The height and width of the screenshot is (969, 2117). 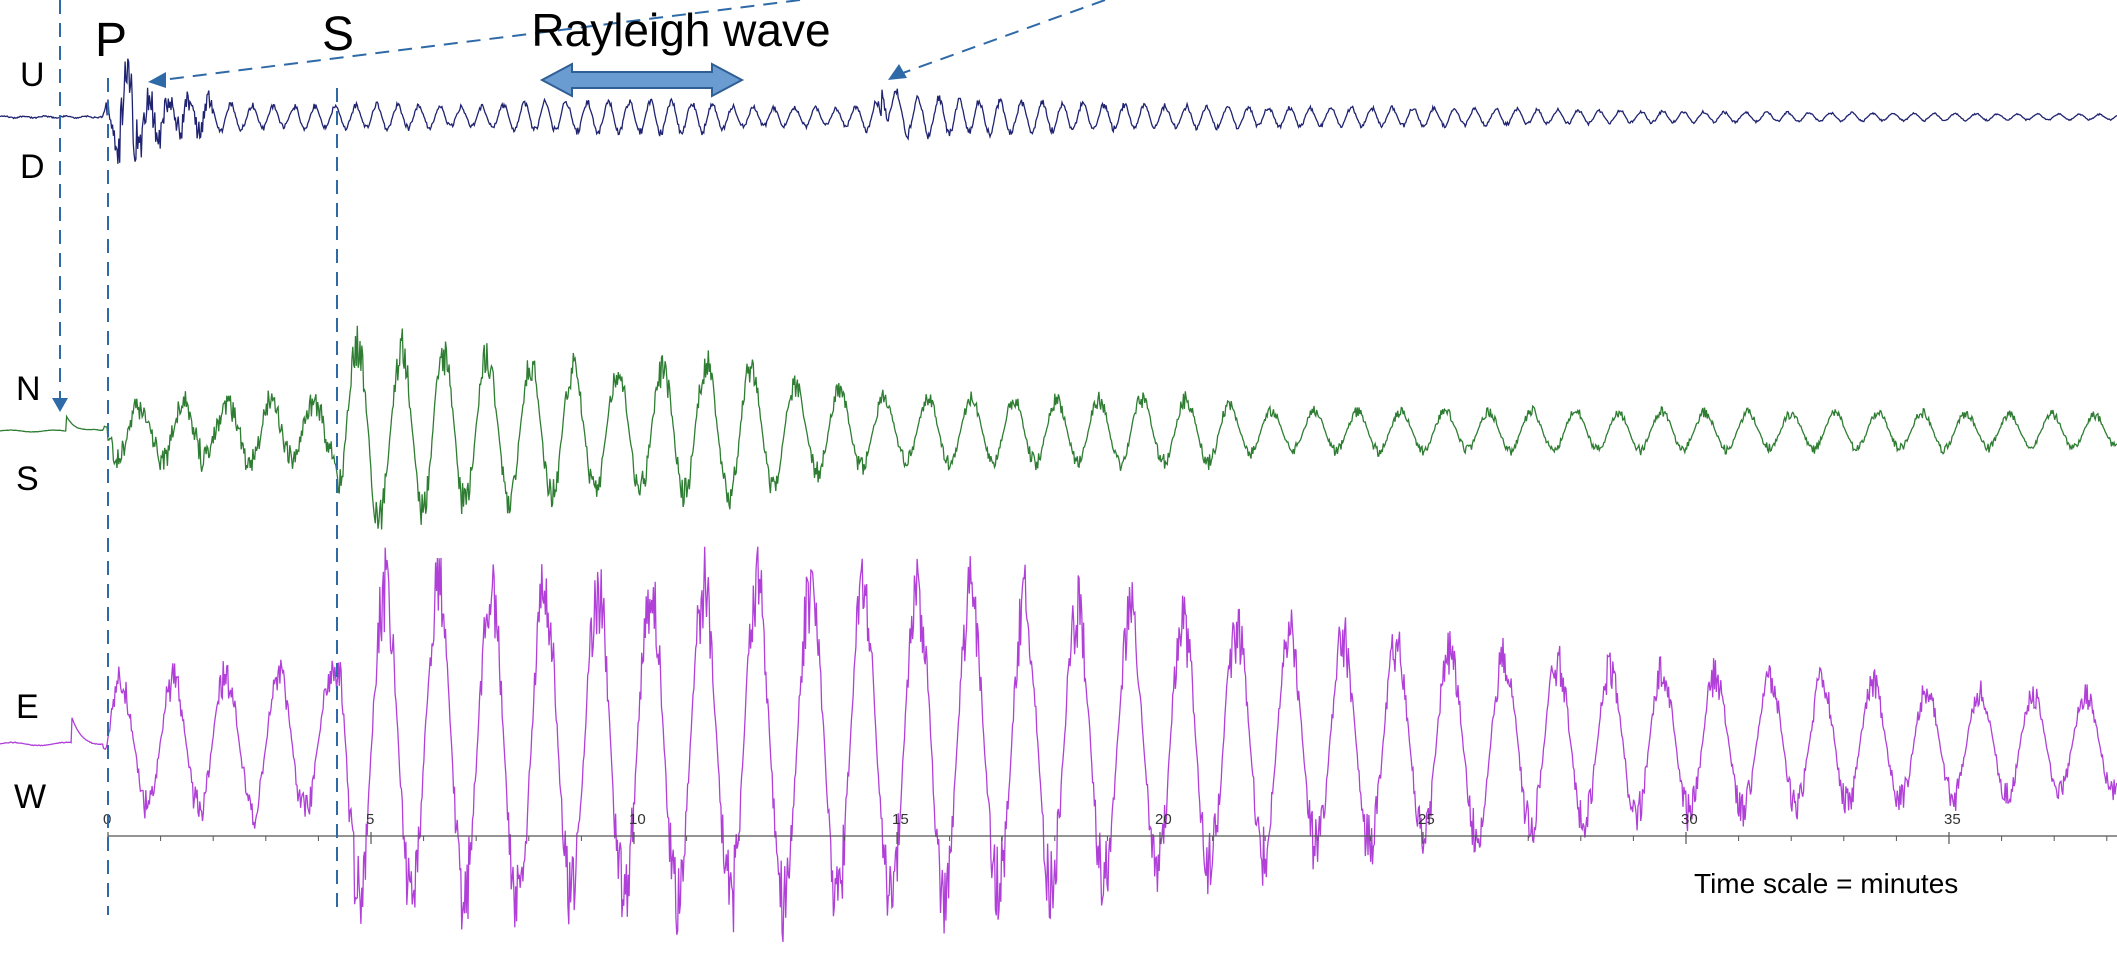 I want to click on s-wave-label: S, so click(x=338, y=34).